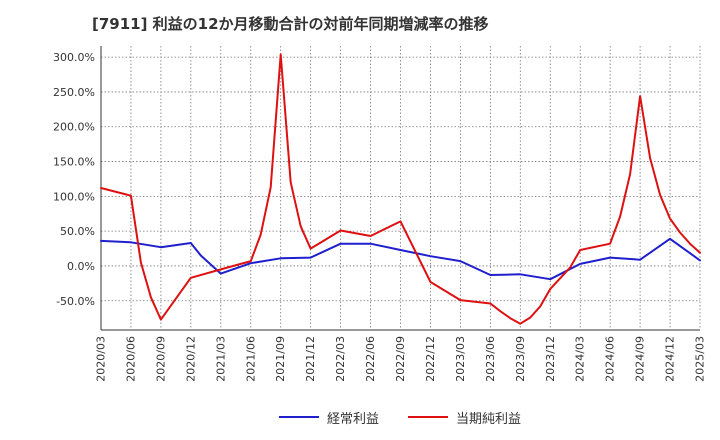  What do you see at coordinates (520, 359) in the screenshot?
I see `x-tick-label: 2023/09` at bounding box center [520, 359].